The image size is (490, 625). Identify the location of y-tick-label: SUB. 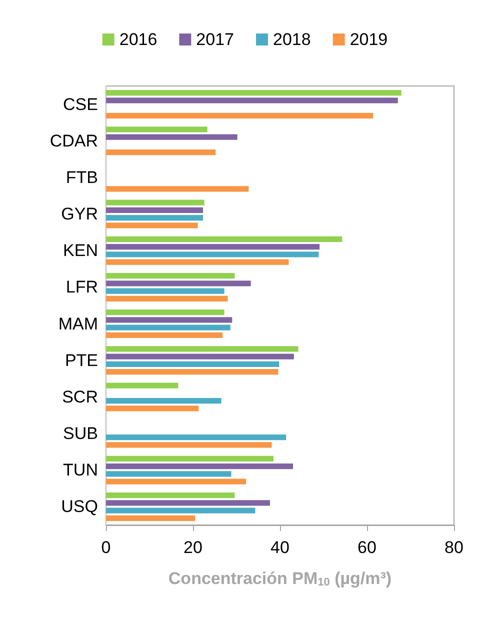
(80, 434).